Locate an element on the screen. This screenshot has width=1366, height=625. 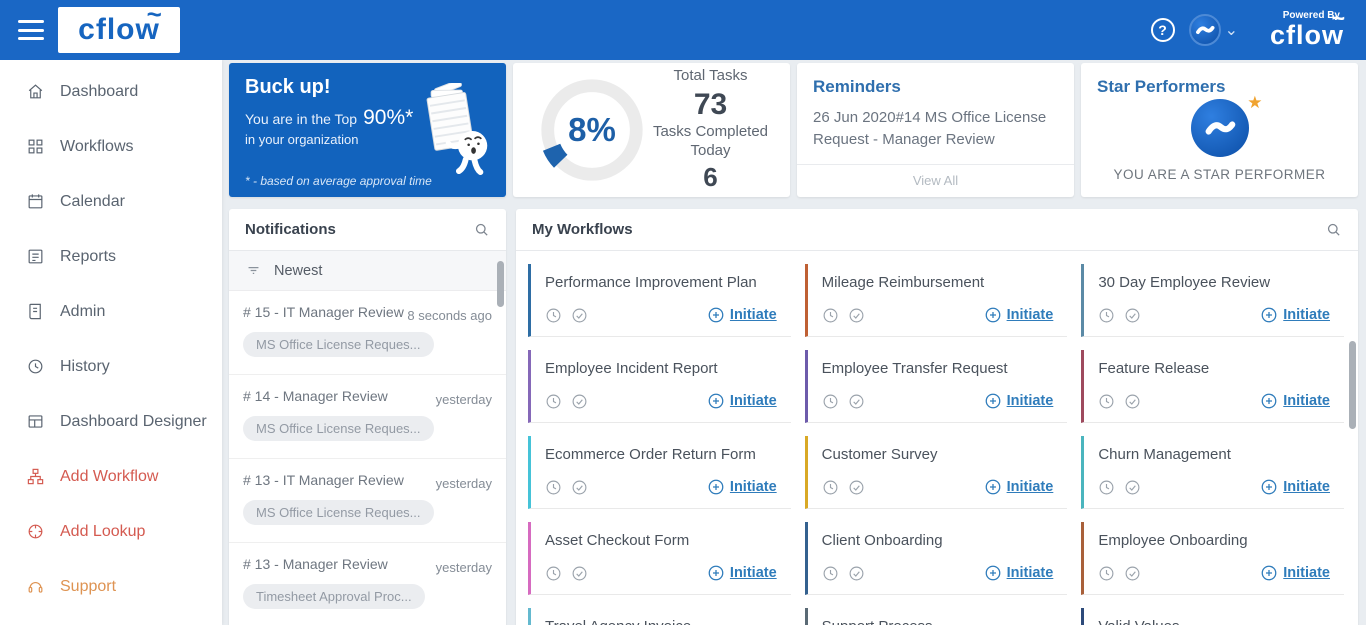
app-logo: cflow ~ is located at coordinates (119, 27).